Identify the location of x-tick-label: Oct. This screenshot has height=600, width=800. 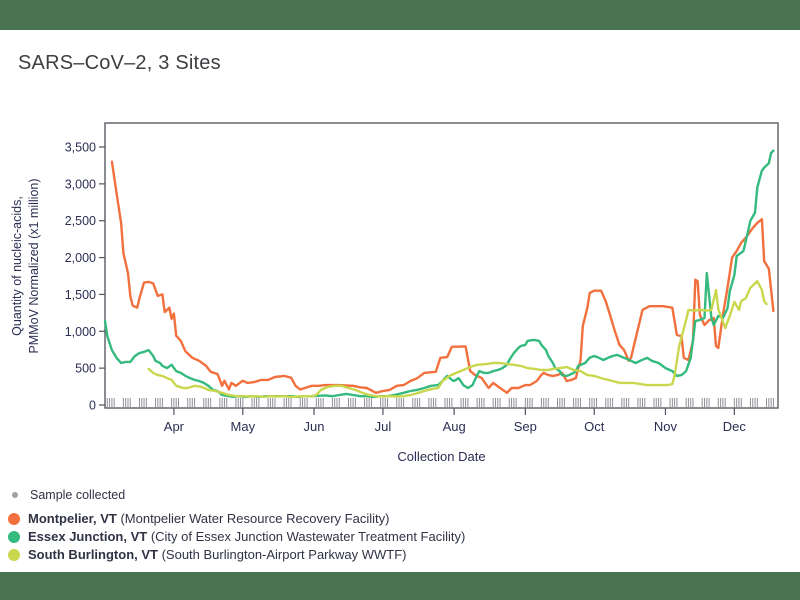
(594, 426).